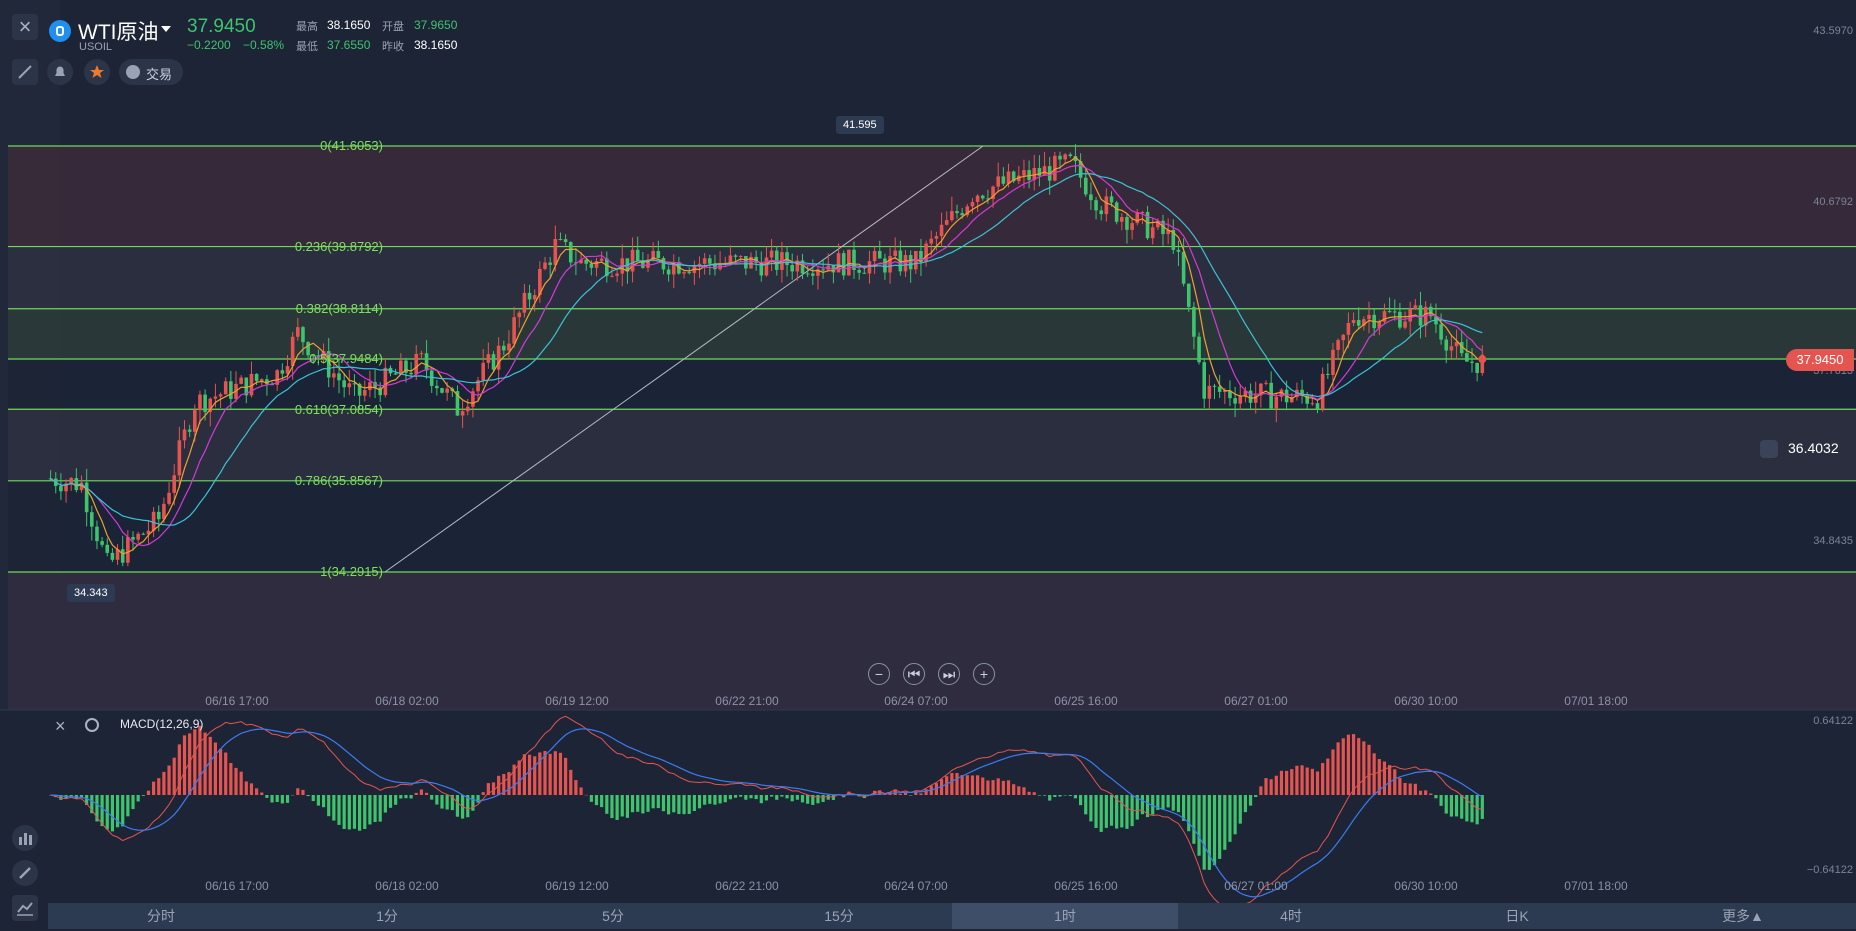  What do you see at coordinates (25, 908) in the screenshot?
I see `chart-type-button` at bounding box center [25, 908].